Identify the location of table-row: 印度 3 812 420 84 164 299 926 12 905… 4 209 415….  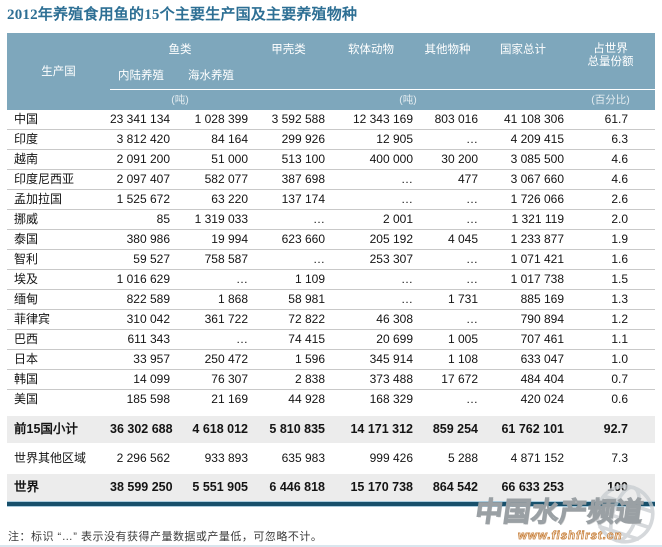
(331, 139).